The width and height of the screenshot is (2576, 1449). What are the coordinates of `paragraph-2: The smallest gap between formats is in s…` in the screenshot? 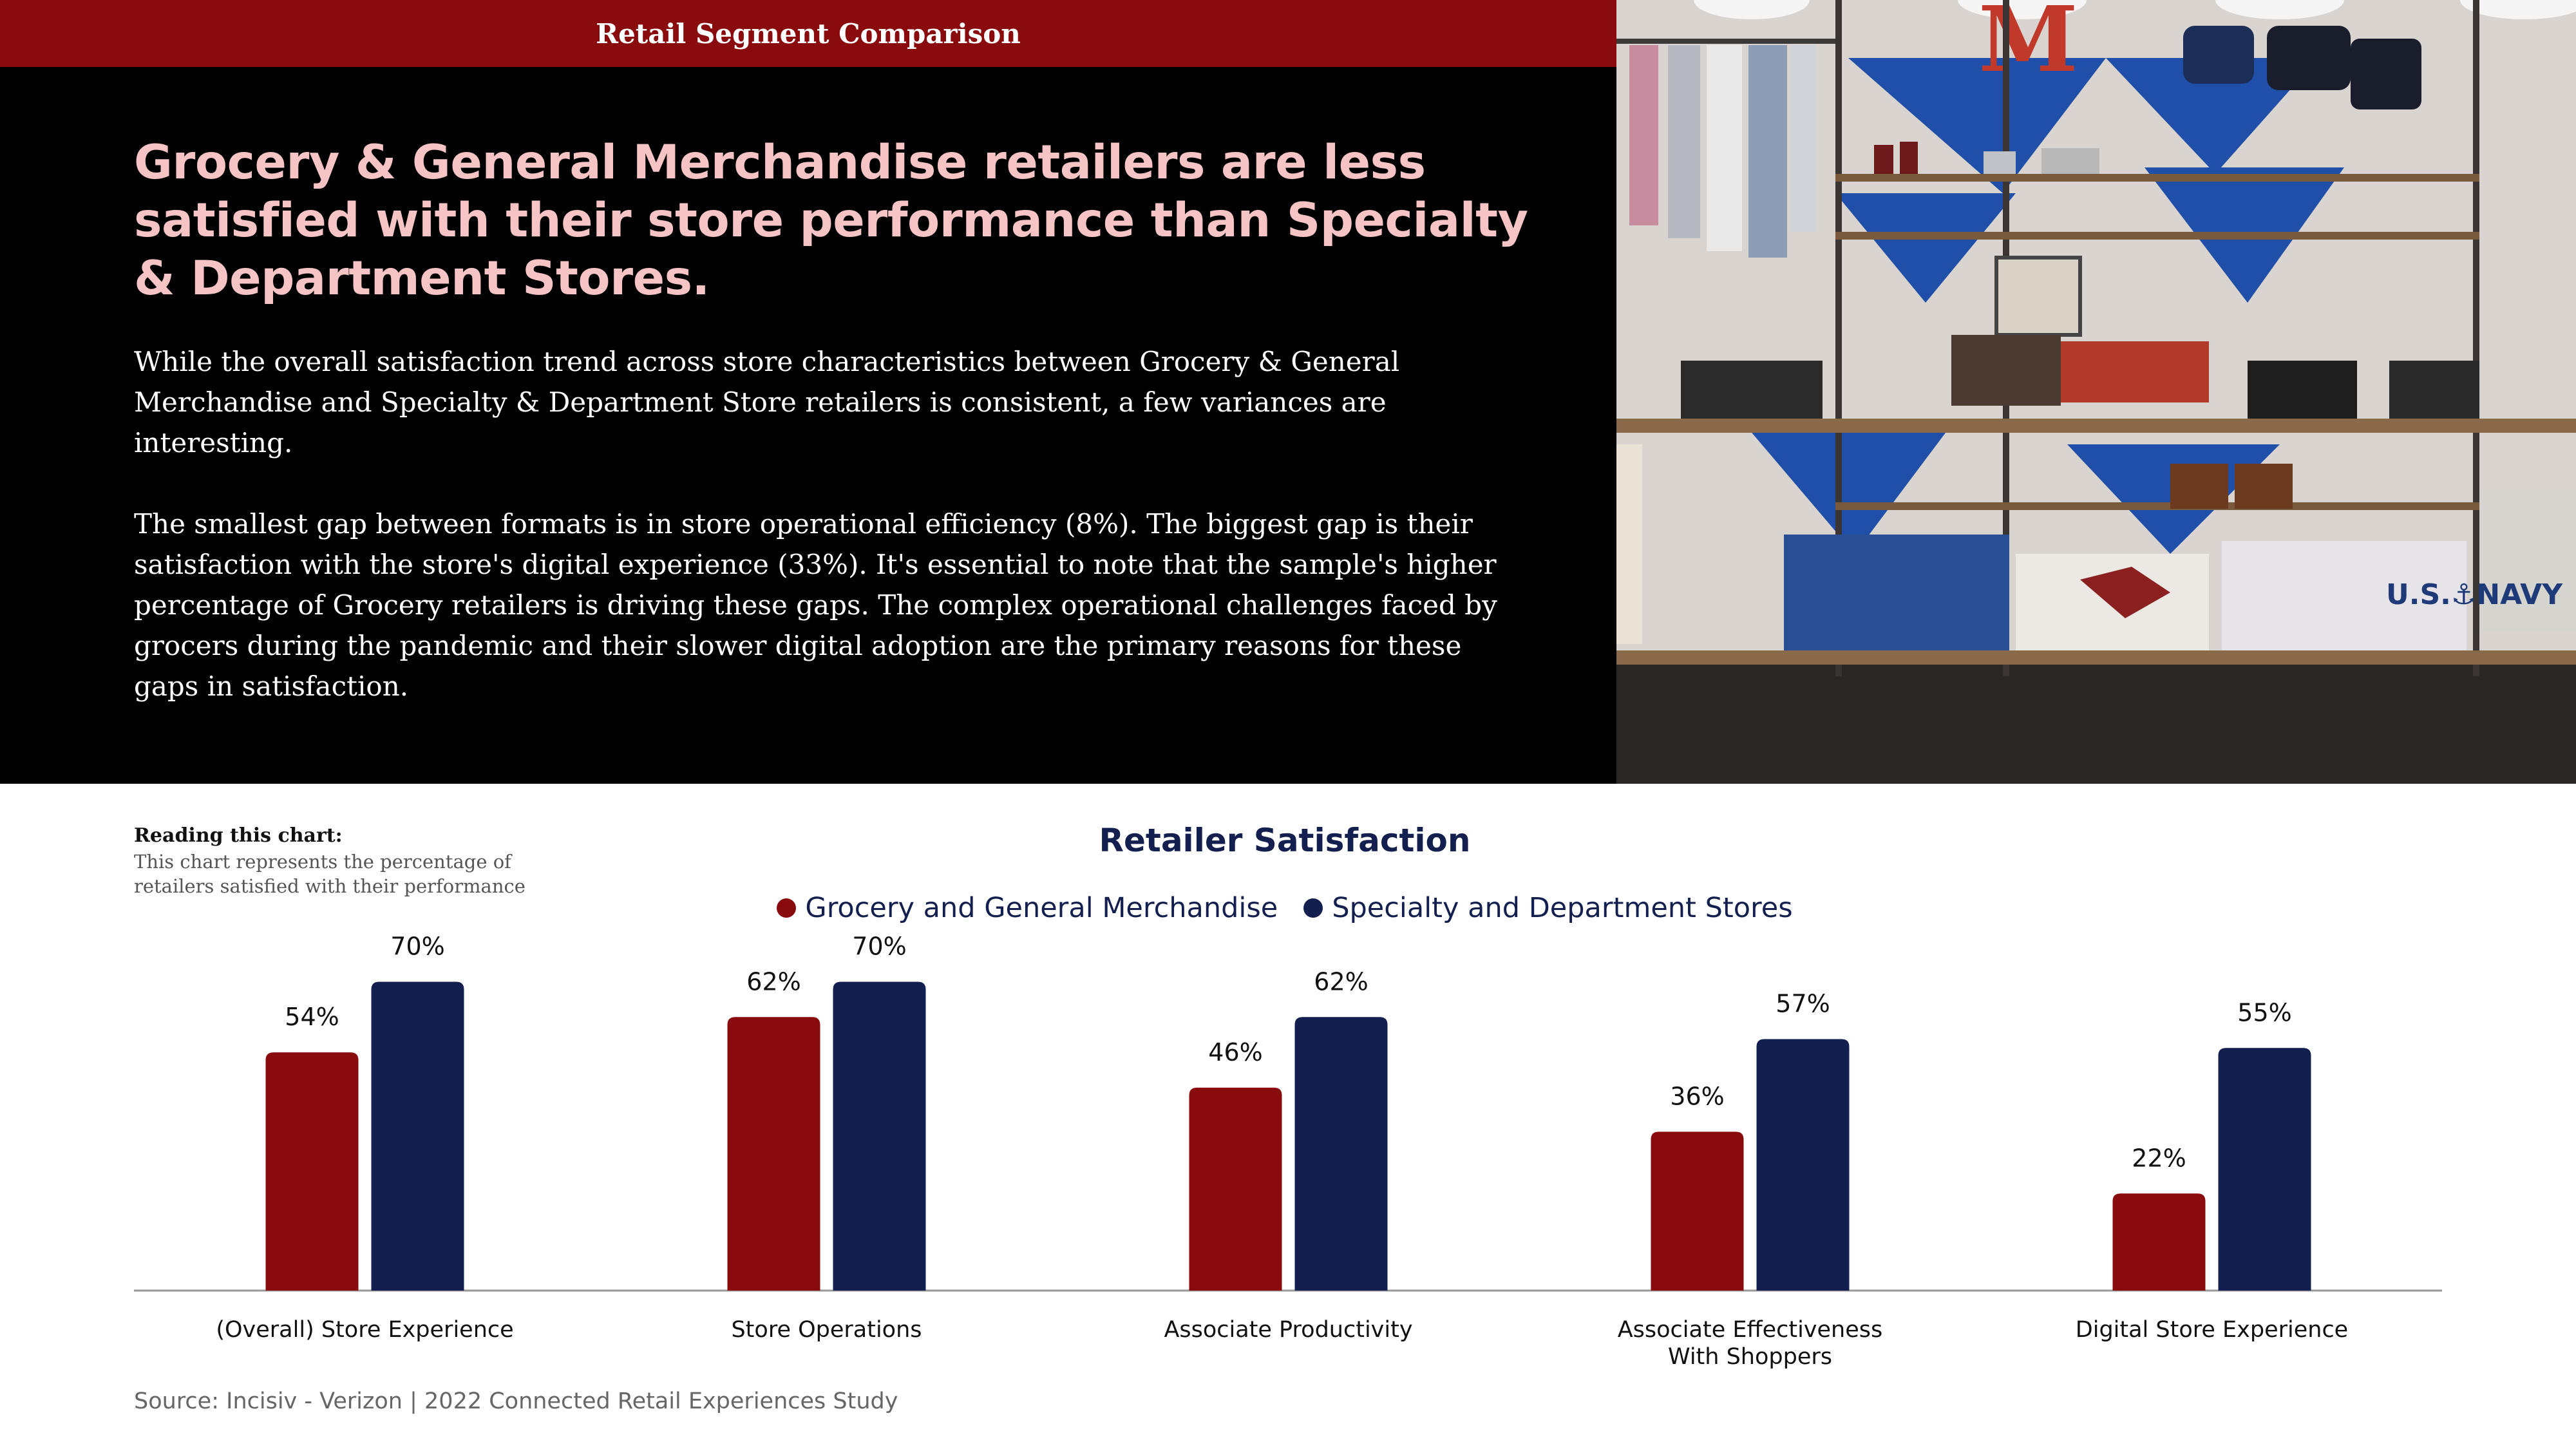 It's located at (815, 605).